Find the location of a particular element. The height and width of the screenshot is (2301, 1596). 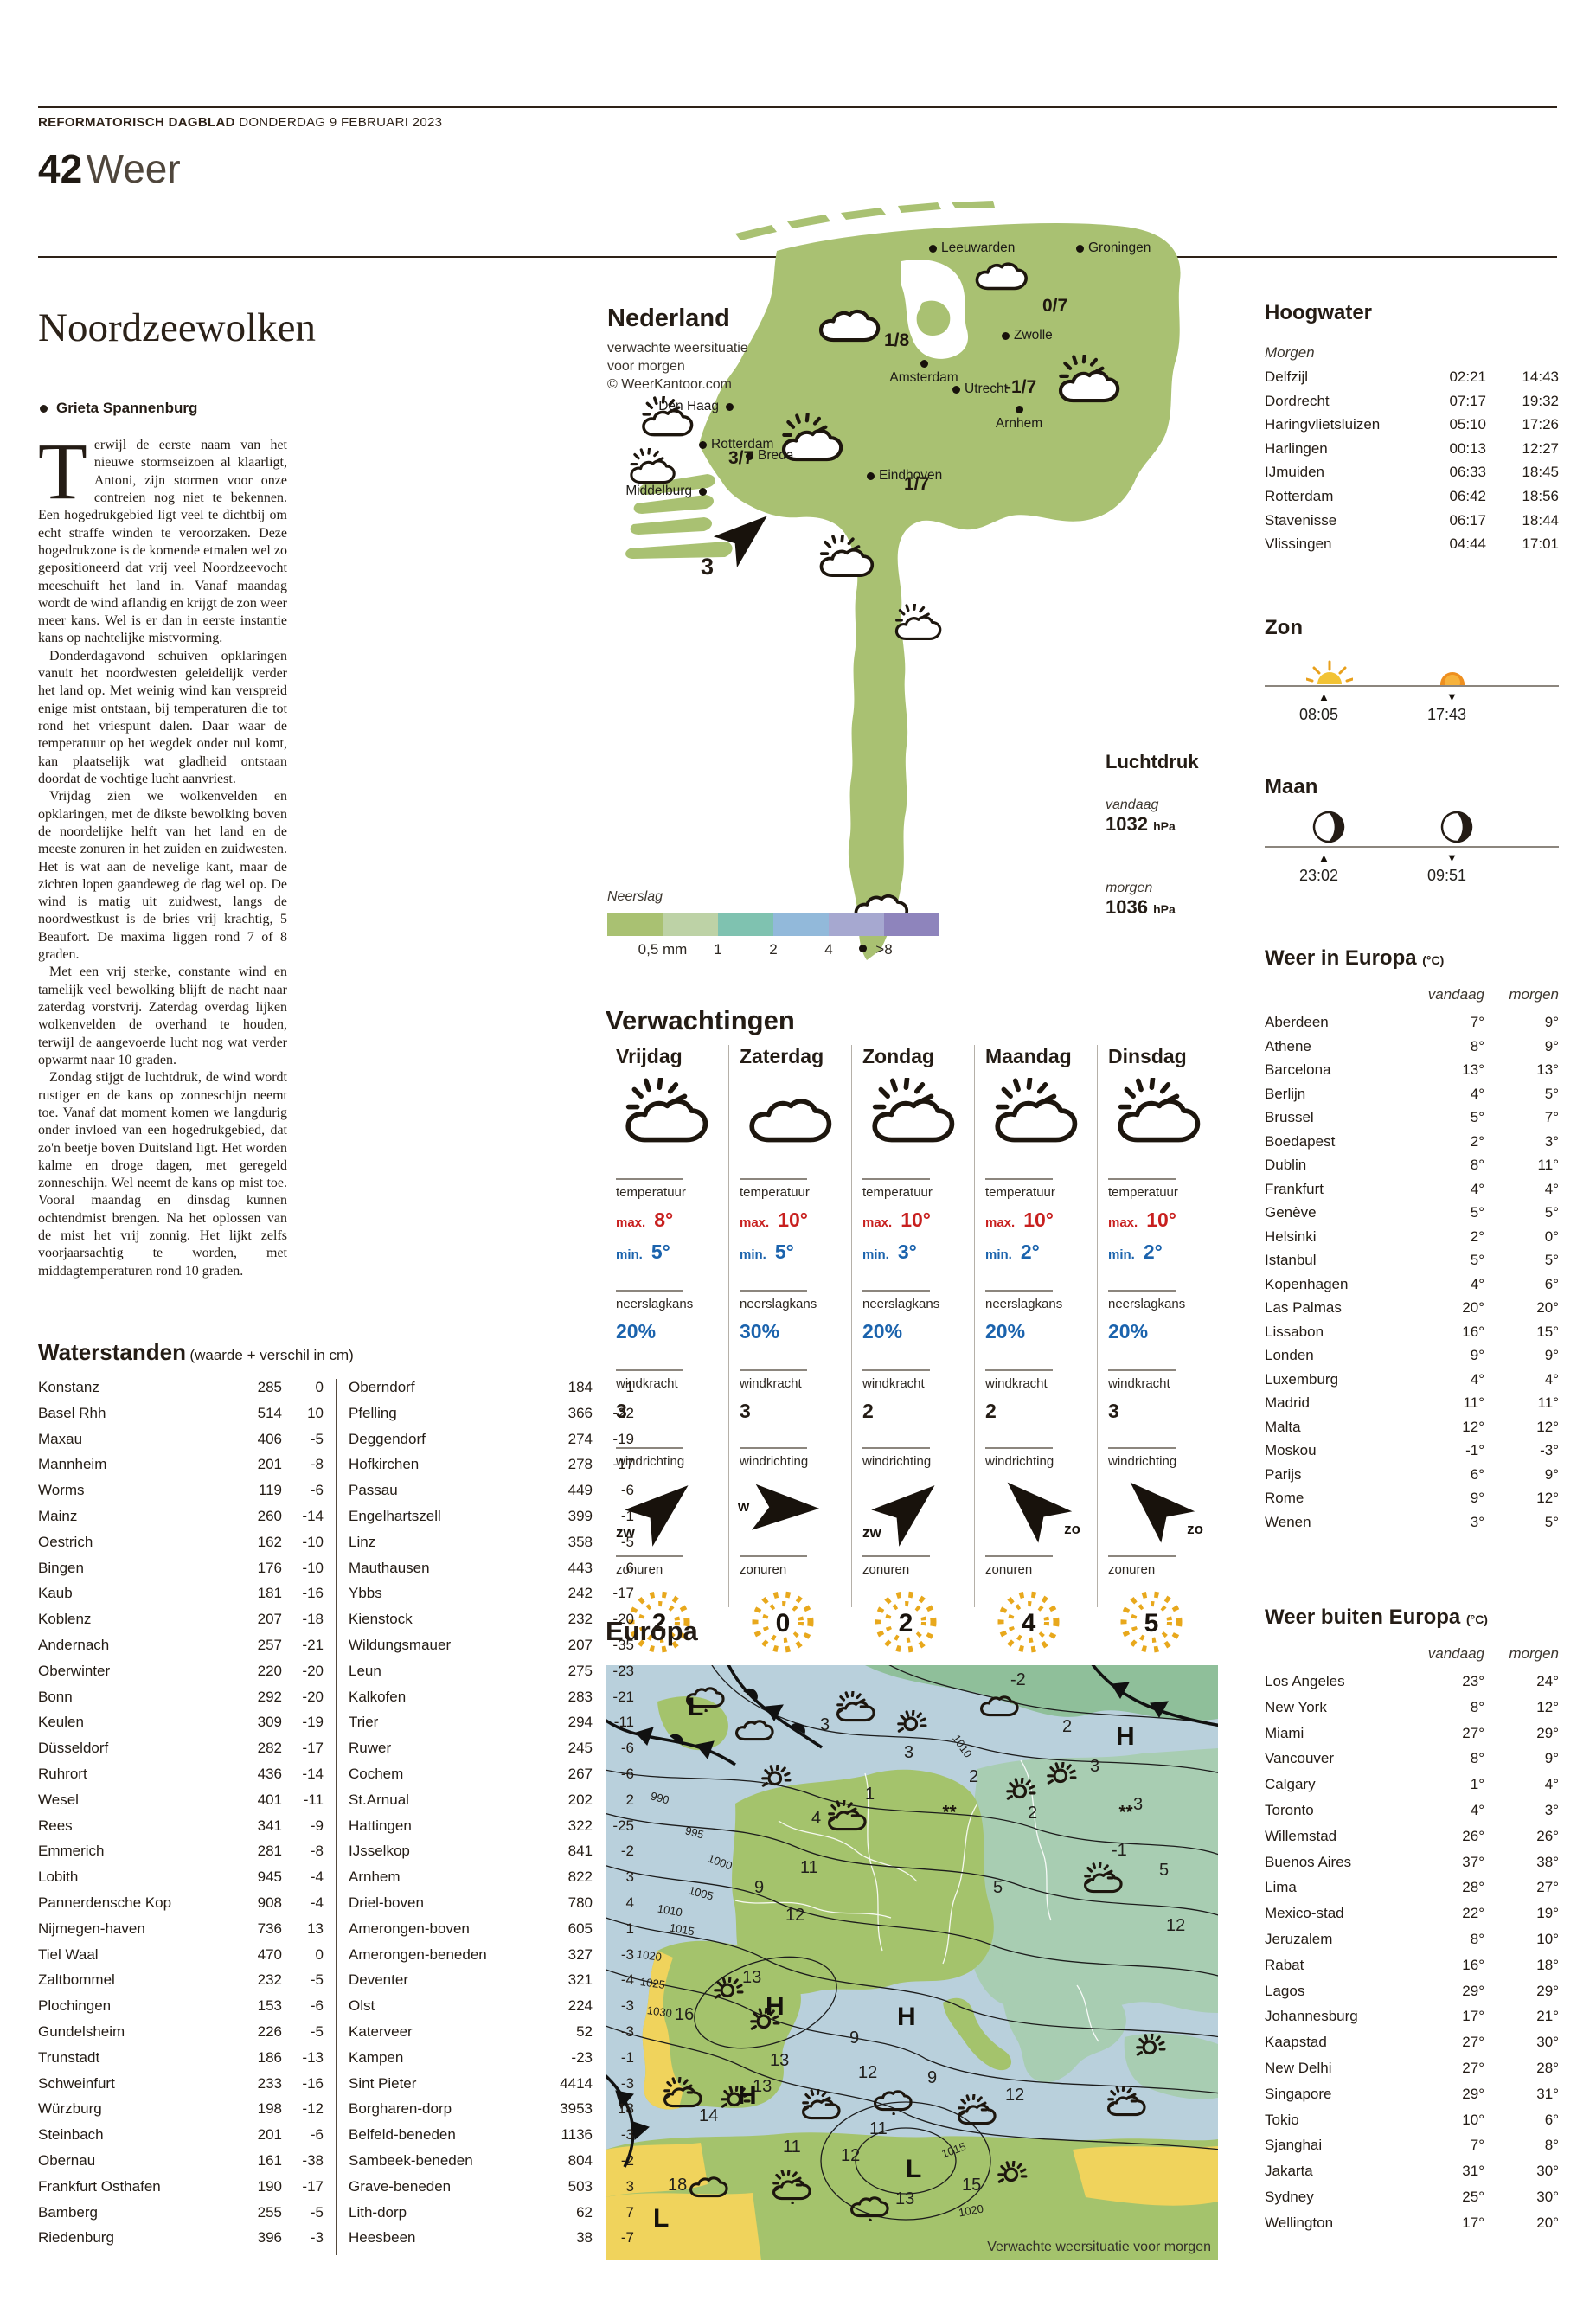

city-temp-row: Lissabon 16° 15° is located at coordinates (1412, 1336).